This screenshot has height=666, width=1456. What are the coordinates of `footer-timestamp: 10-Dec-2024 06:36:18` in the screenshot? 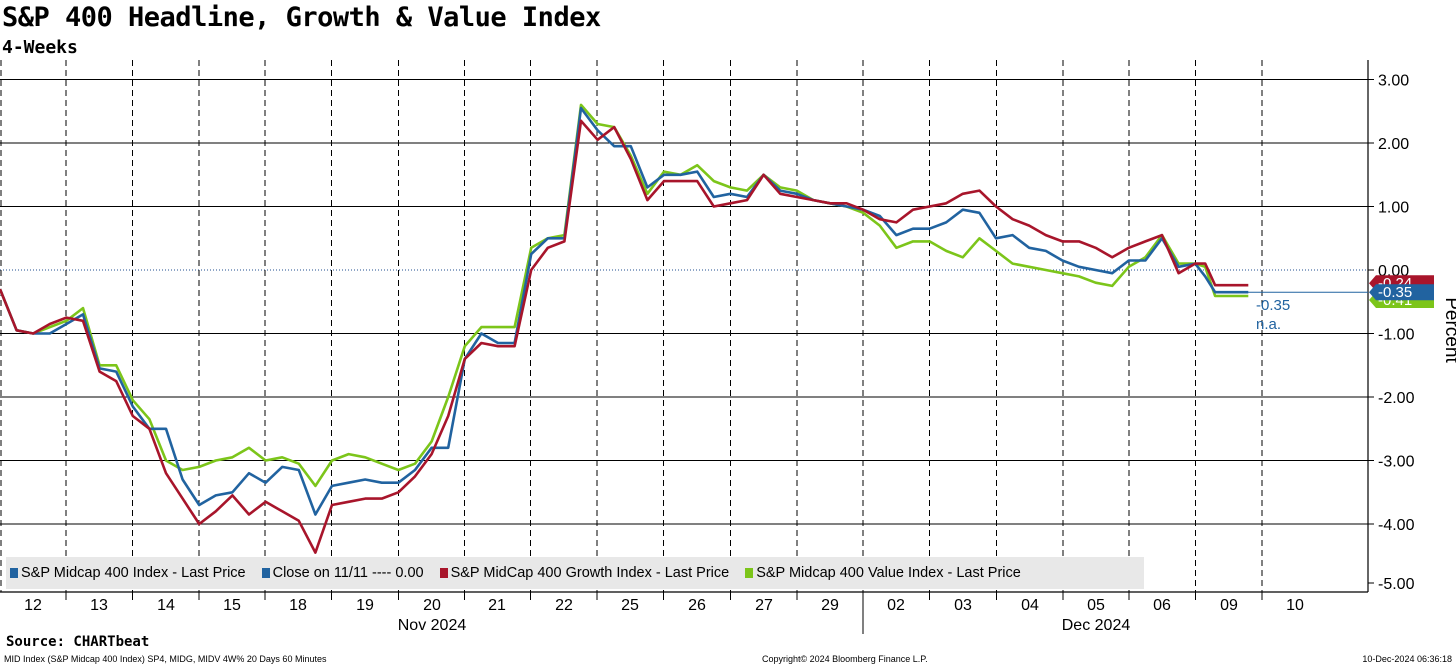 It's located at (1407, 659).